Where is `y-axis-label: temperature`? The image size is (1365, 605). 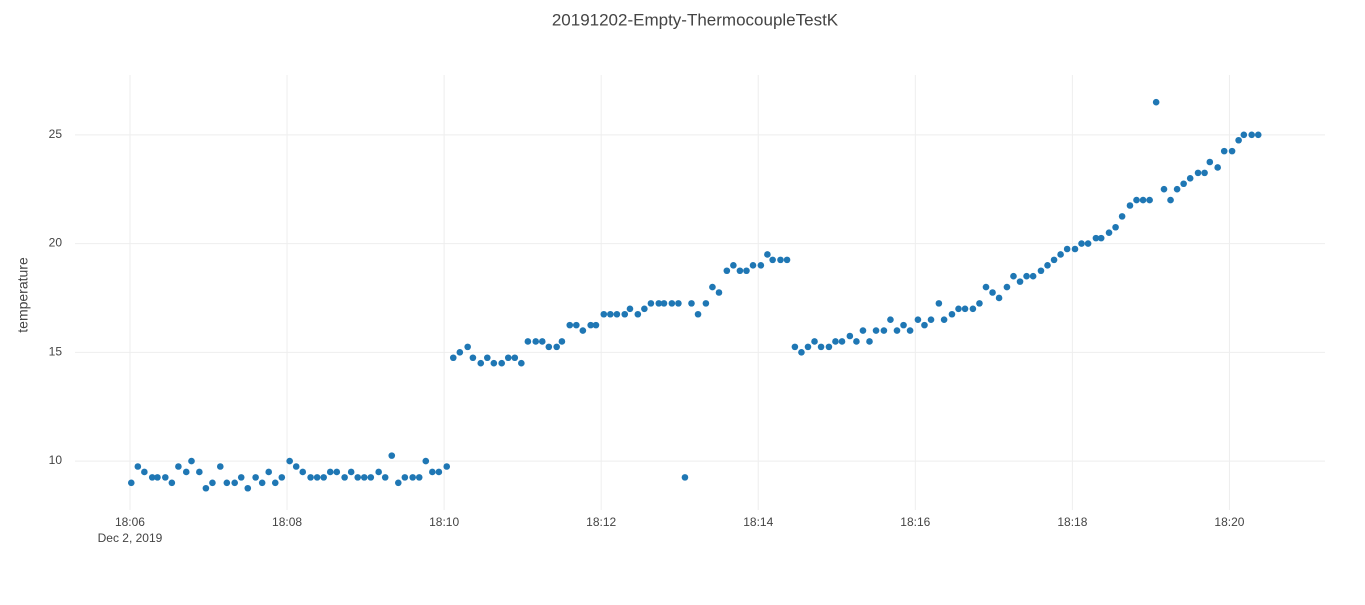
y-axis-label: temperature is located at coordinates (23, 295).